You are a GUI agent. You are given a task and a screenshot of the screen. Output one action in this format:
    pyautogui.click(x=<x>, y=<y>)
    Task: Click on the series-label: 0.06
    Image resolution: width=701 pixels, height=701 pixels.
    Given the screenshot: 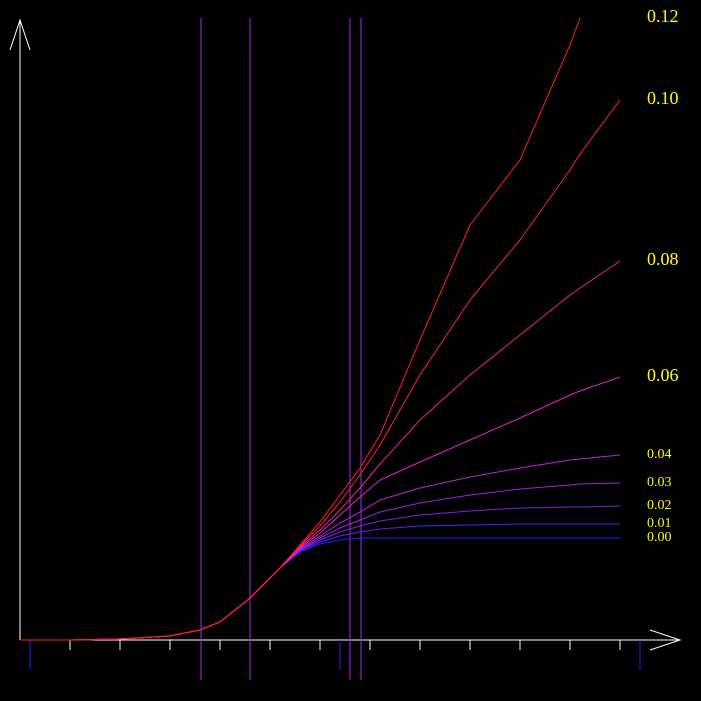 What is the action you would take?
    pyautogui.click(x=663, y=375)
    